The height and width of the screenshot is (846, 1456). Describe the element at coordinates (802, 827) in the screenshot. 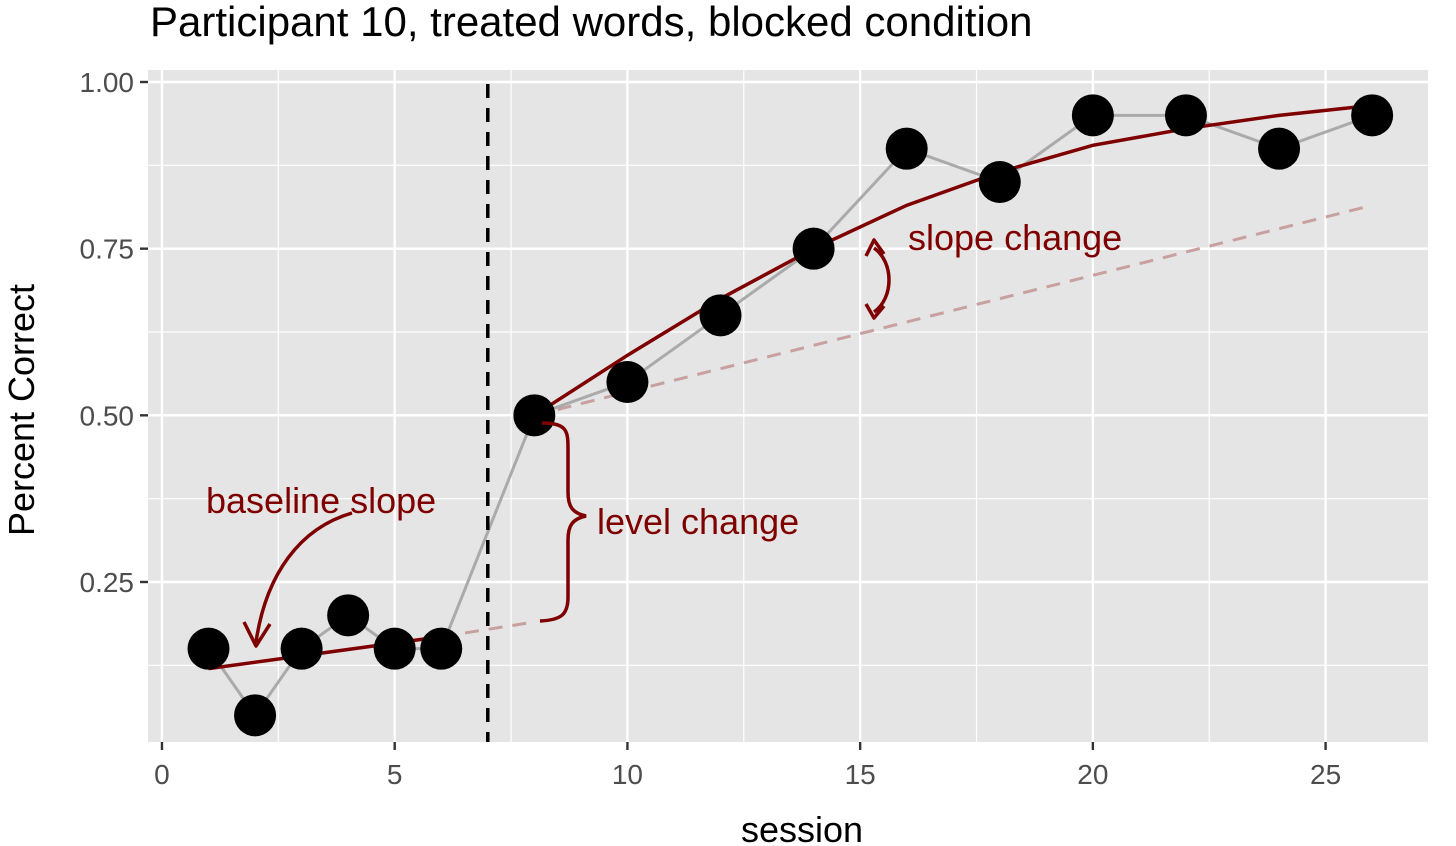

I see `x-axis-title: session` at that location.